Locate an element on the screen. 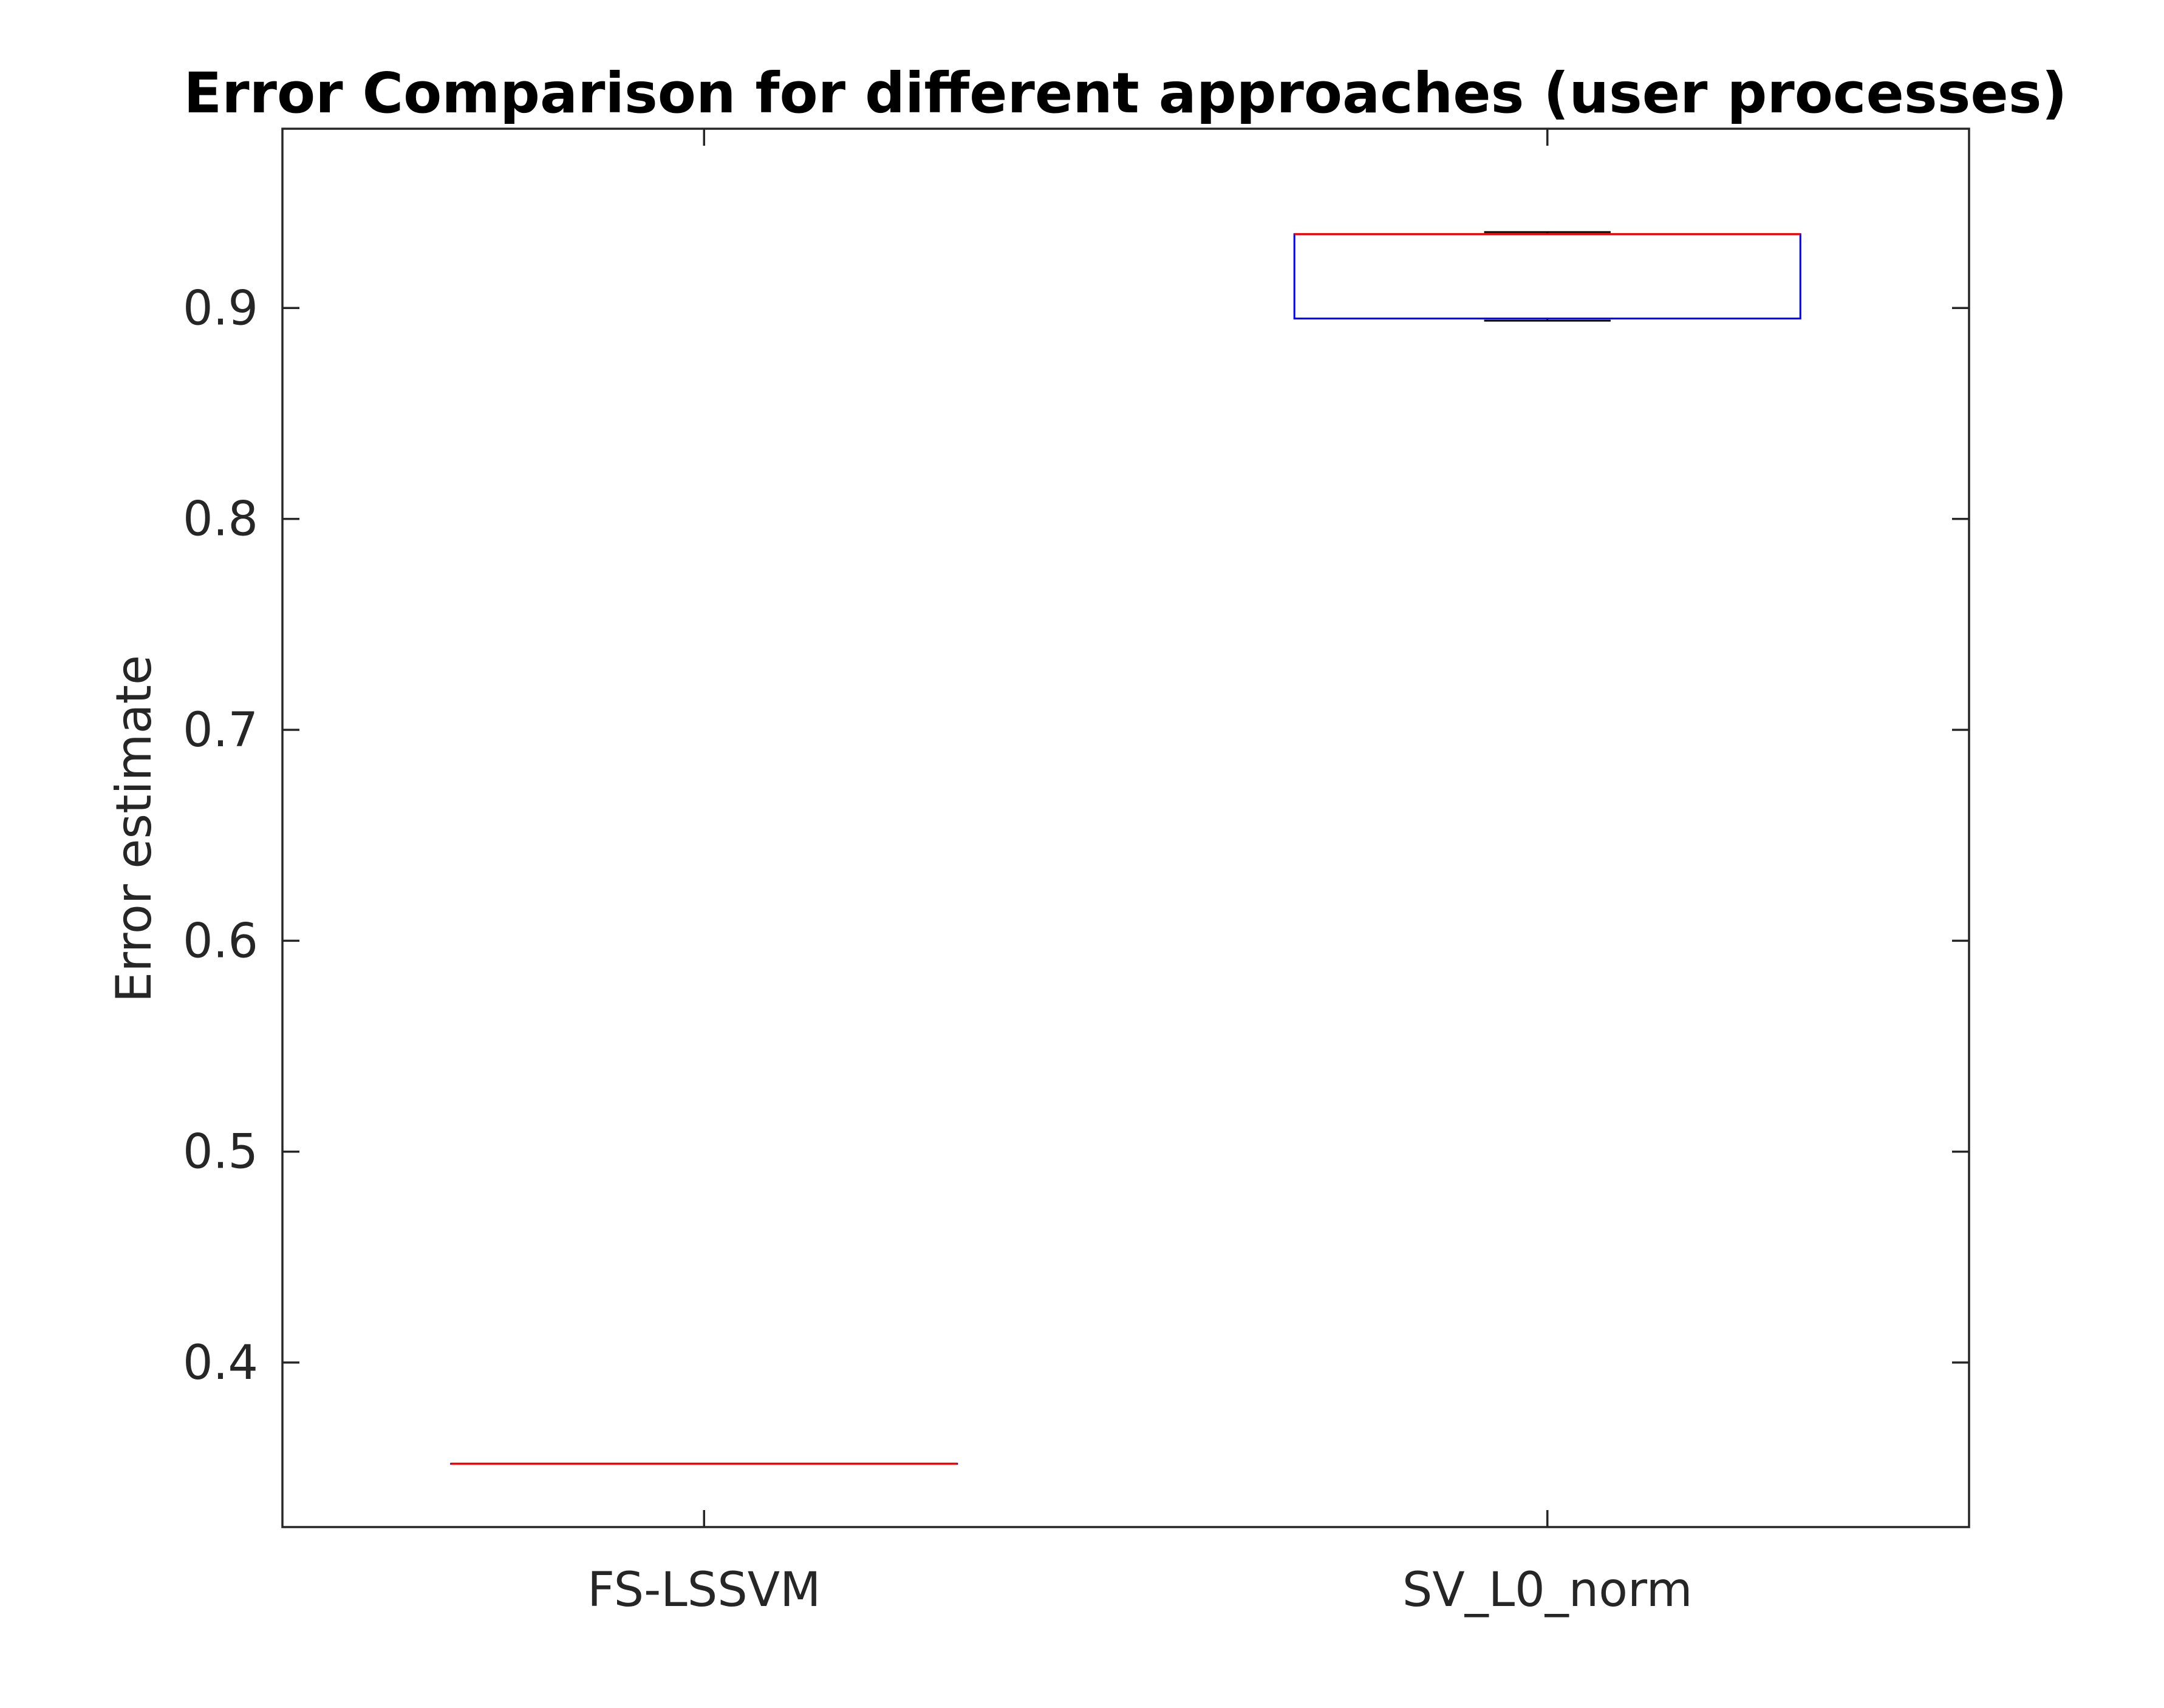 The height and width of the screenshot is (1708, 2164). y-tick-label: 0.9 is located at coordinates (220, 308).